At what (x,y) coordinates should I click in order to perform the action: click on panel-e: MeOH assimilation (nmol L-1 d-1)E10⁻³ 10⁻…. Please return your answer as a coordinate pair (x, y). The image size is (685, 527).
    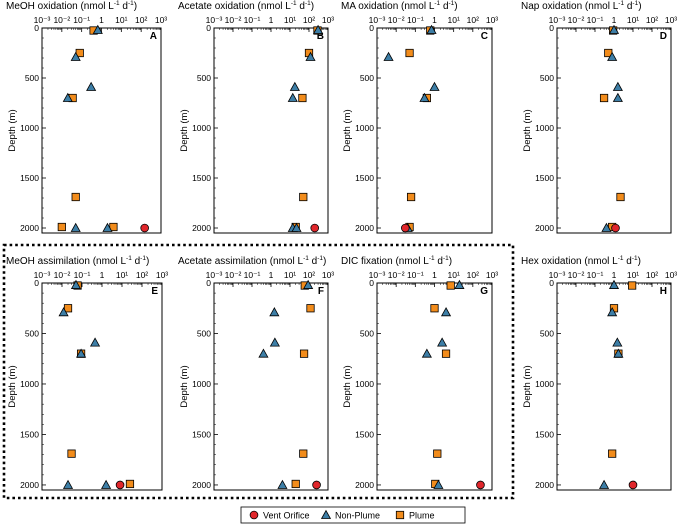
    Looking at the image, I should click on (87, 373).